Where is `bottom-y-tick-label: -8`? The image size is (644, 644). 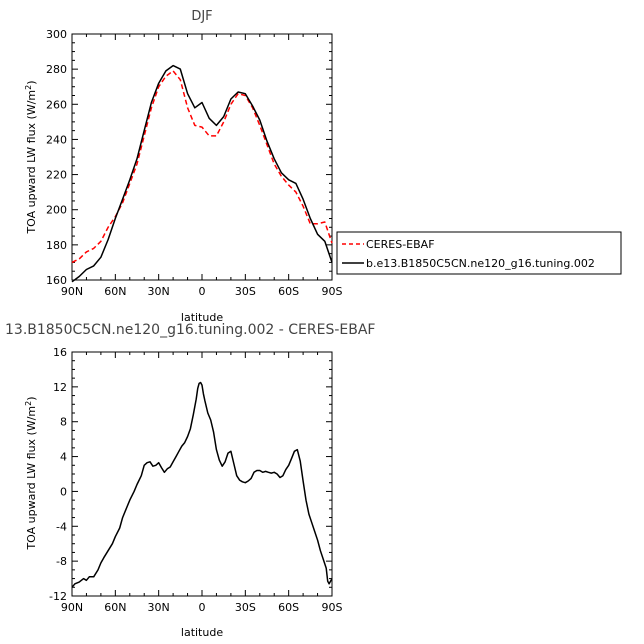 bottom-y-tick-label: -8 is located at coordinates (61, 561).